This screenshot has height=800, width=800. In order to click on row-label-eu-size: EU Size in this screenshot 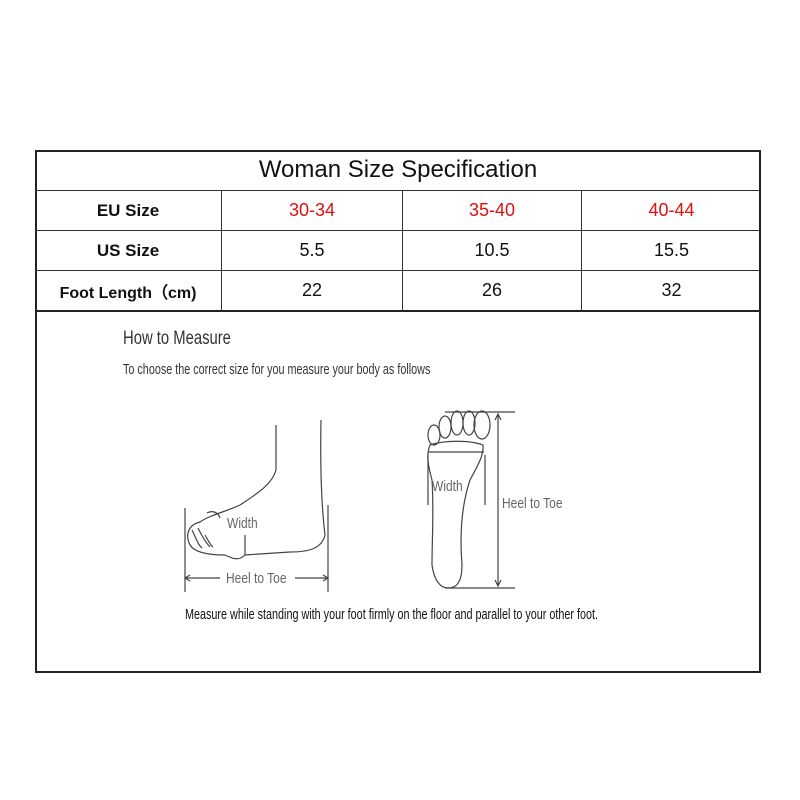, I will do `click(128, 211)`.